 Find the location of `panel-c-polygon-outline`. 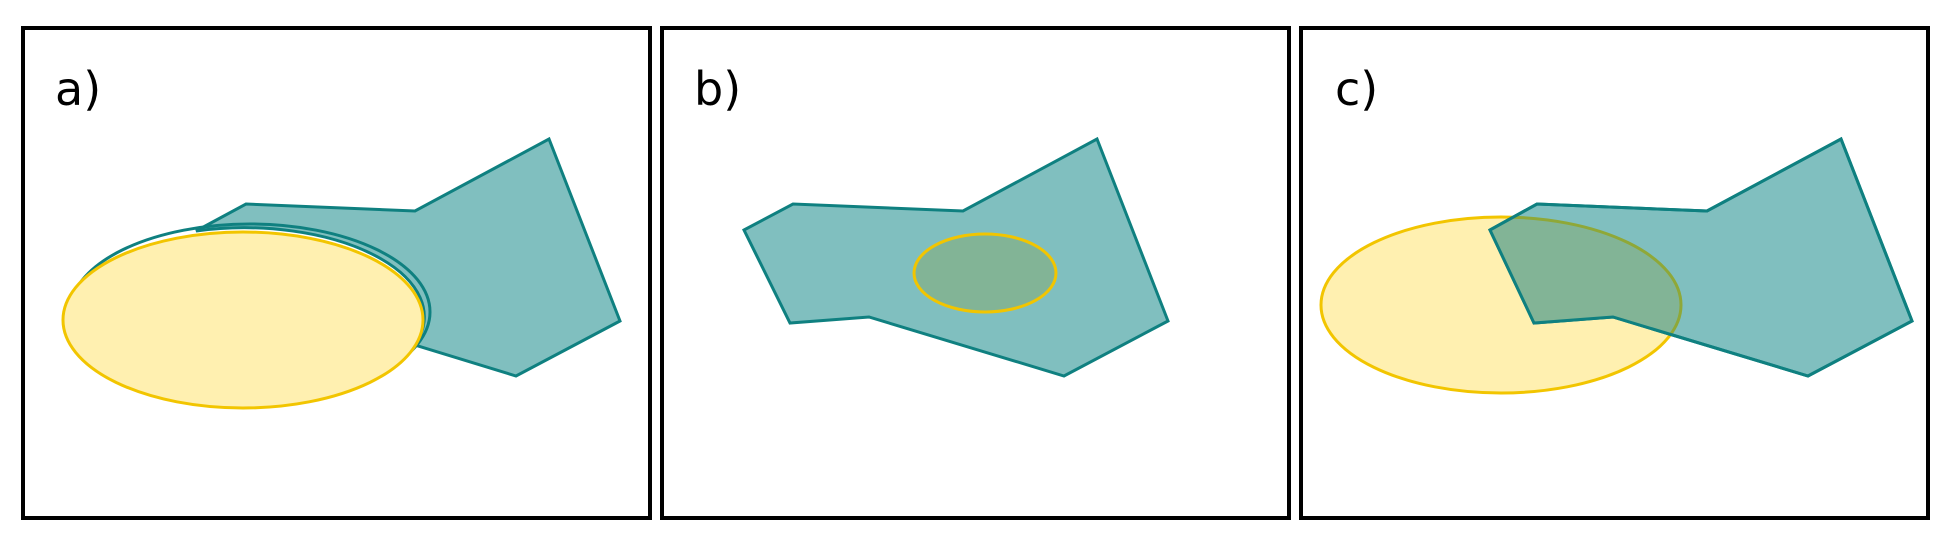

panel-c-polygon-outline is located at coordinates (1701, 257).